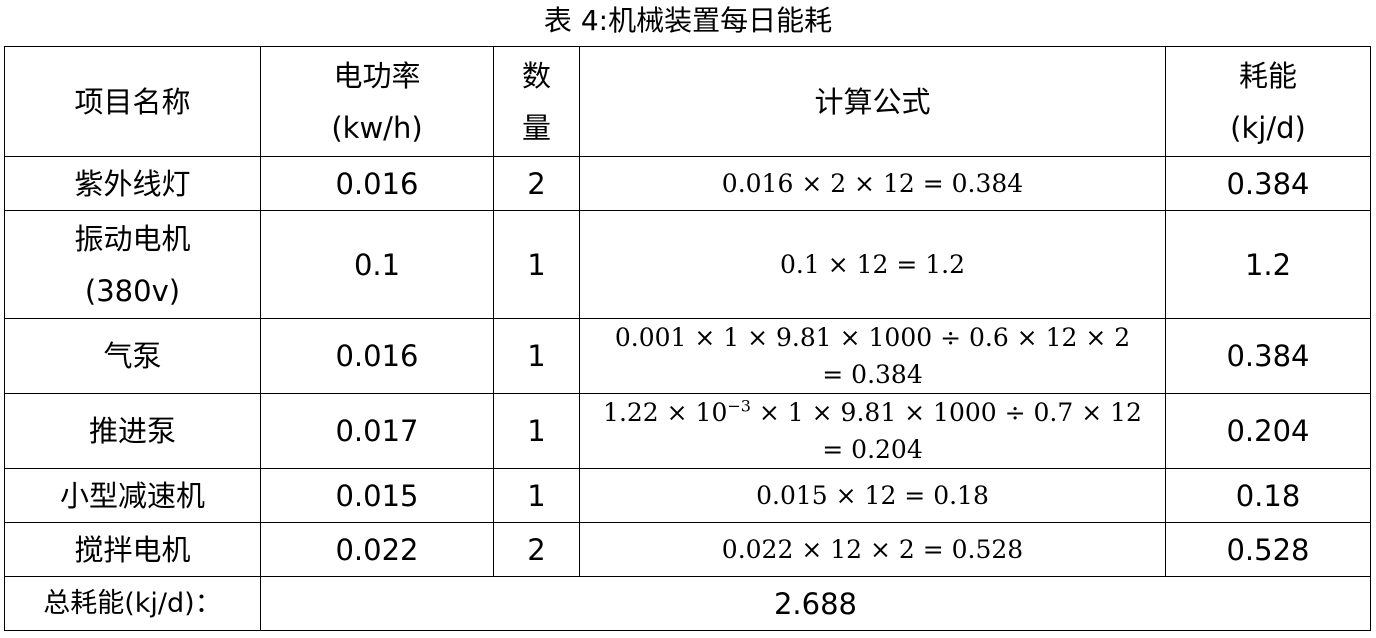 Image resolution: width=1376 pixels, height=638 pixels. What do you see at coordinates (872, 449) in the screenshot?
I see `row-formula-line2: = 0.204` at bounding box center [872, 449].